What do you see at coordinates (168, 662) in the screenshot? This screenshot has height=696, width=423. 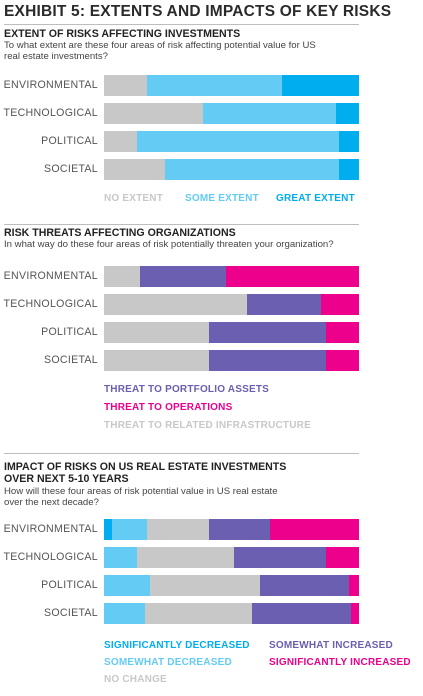 I see `legend-item: SOMEWHAT DECREASED` at bounding box center [168, 662].